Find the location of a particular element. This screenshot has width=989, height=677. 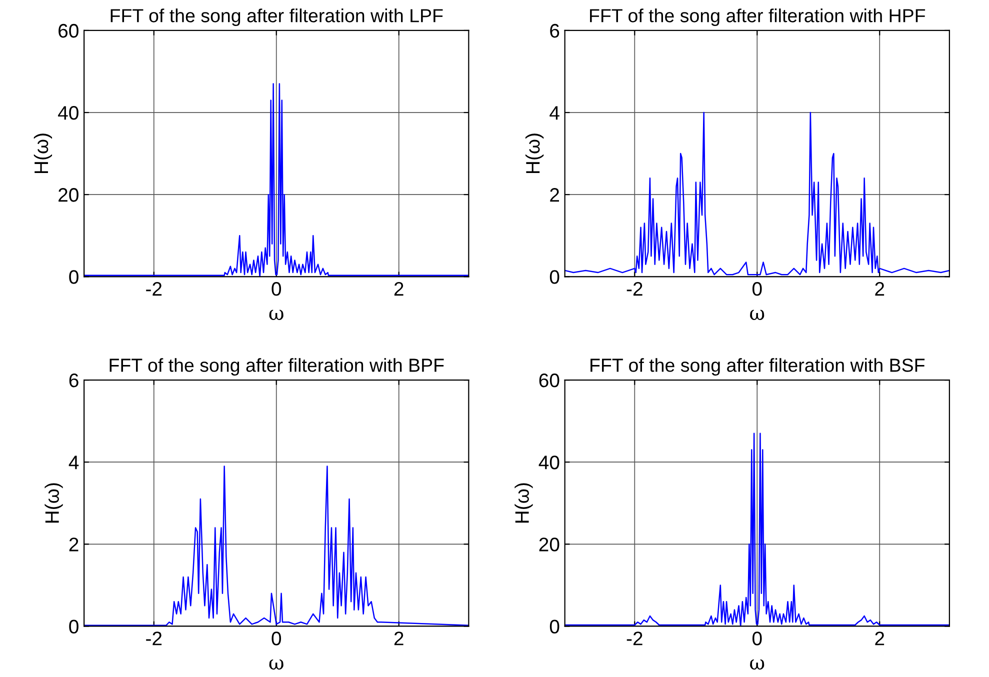

chart-title: FFT of the song after filteration with BPF is located at coordinates (277, 367).